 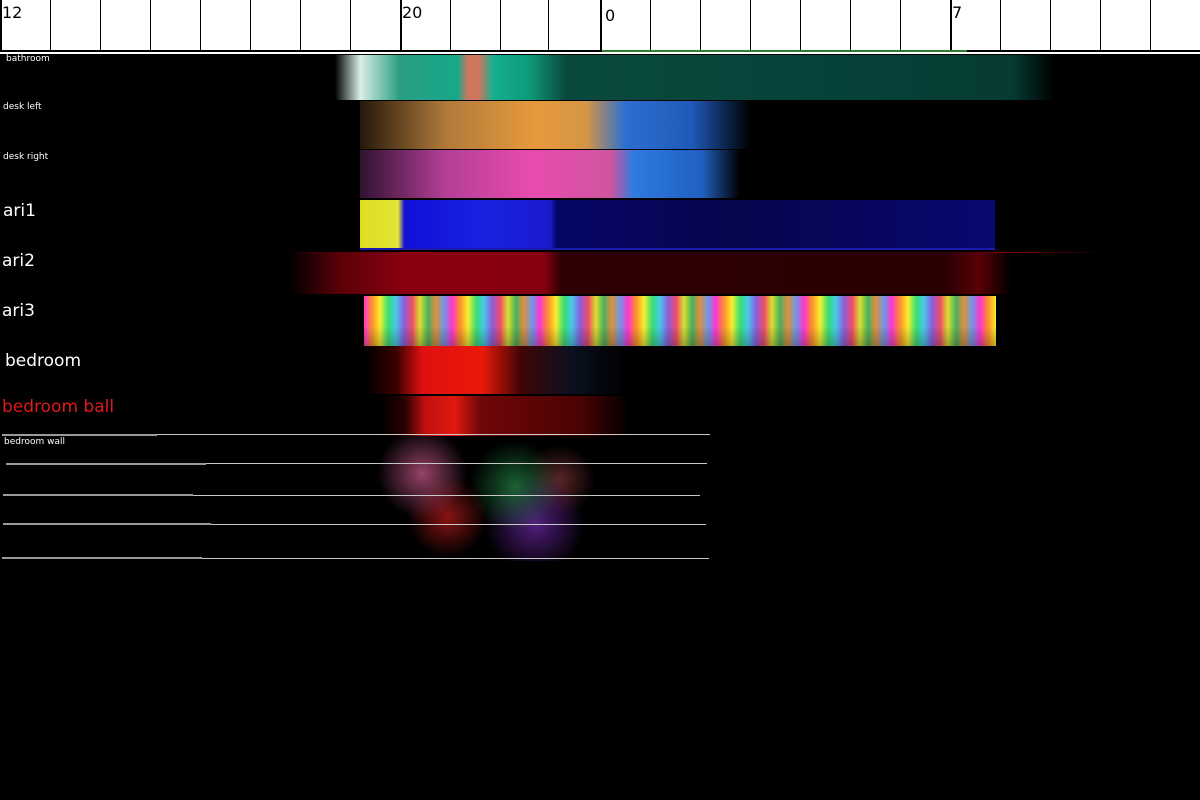 What do you see at coordinates (555, 125) in the screenshot?
I see `clip-desk-left` at bounding box center [555, 125].